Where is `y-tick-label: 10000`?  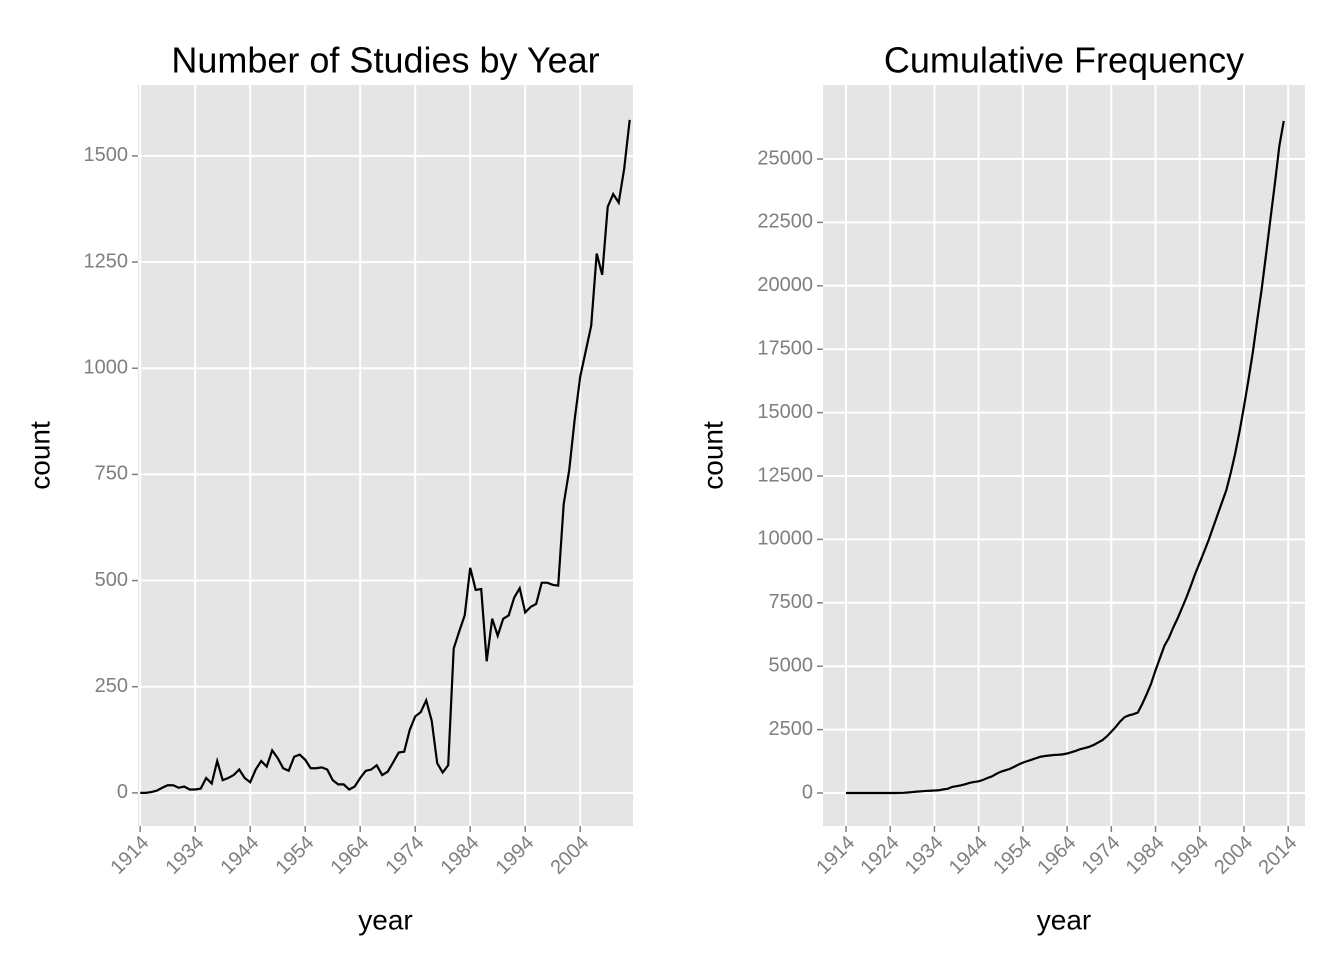
y-tick-label: 10000 is located at coordinates (785, 539).